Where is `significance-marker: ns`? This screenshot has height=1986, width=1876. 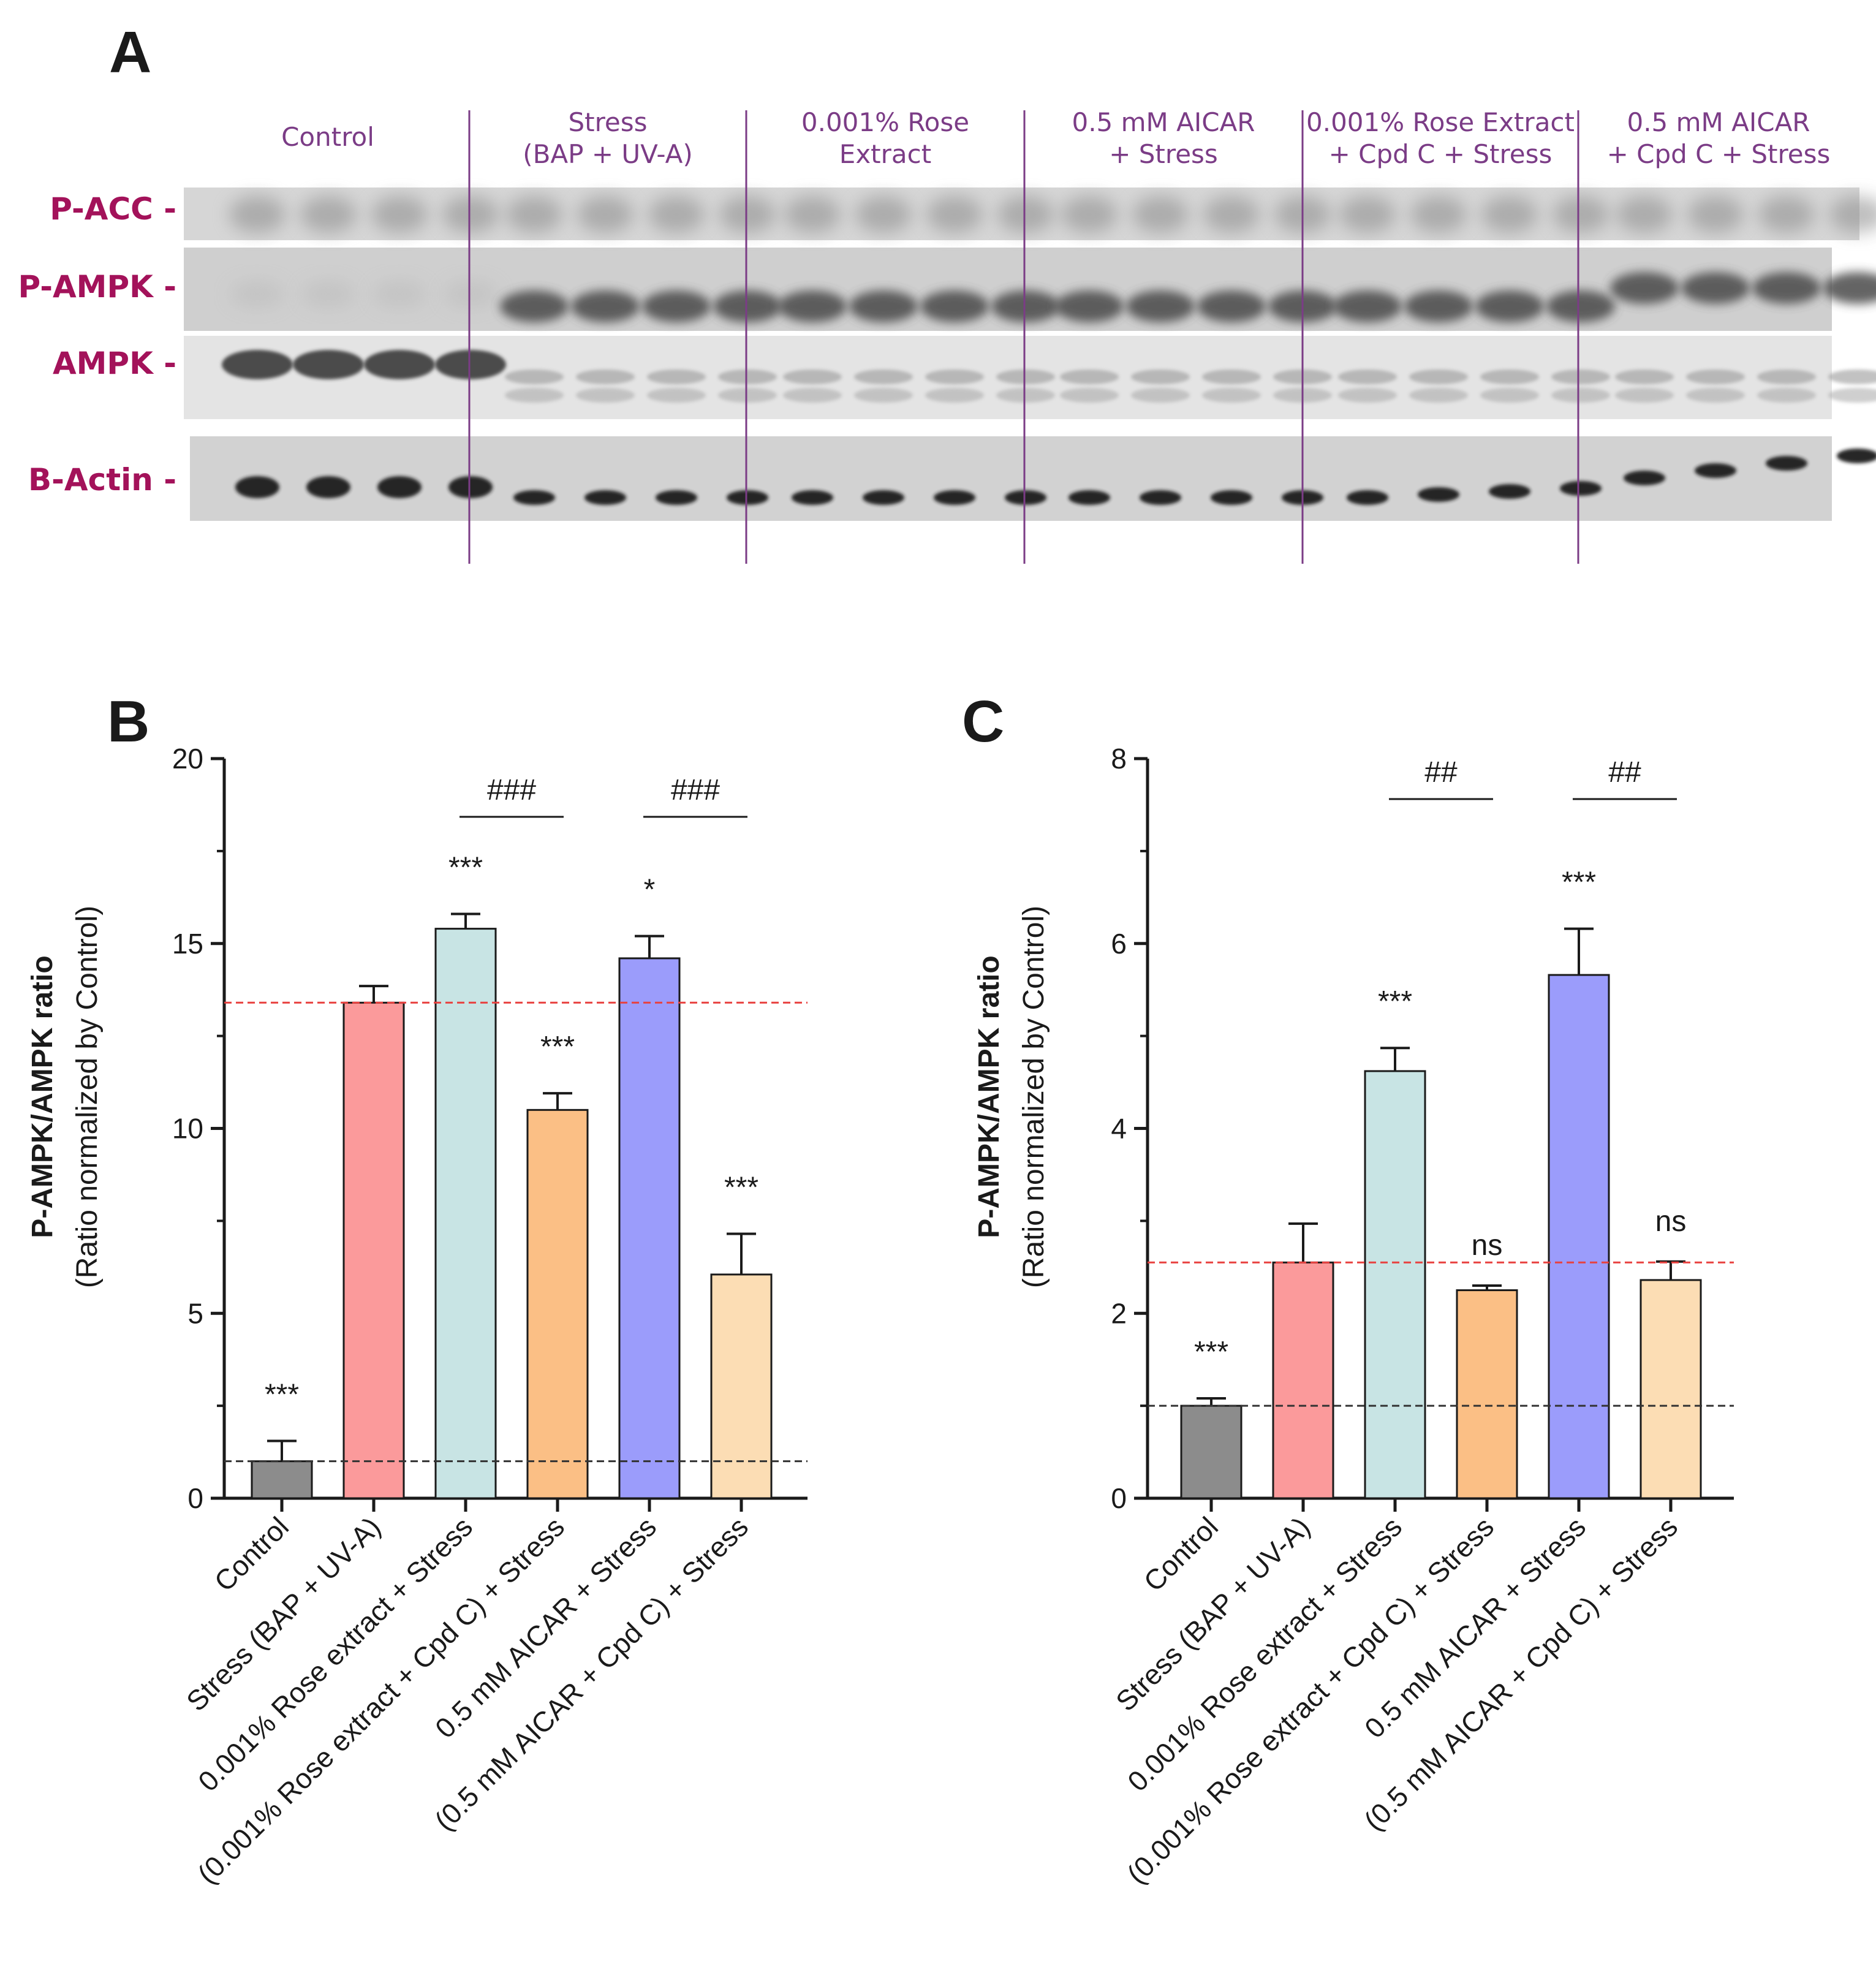 significance-marker: ns is located at coordinates (1671, 1221).